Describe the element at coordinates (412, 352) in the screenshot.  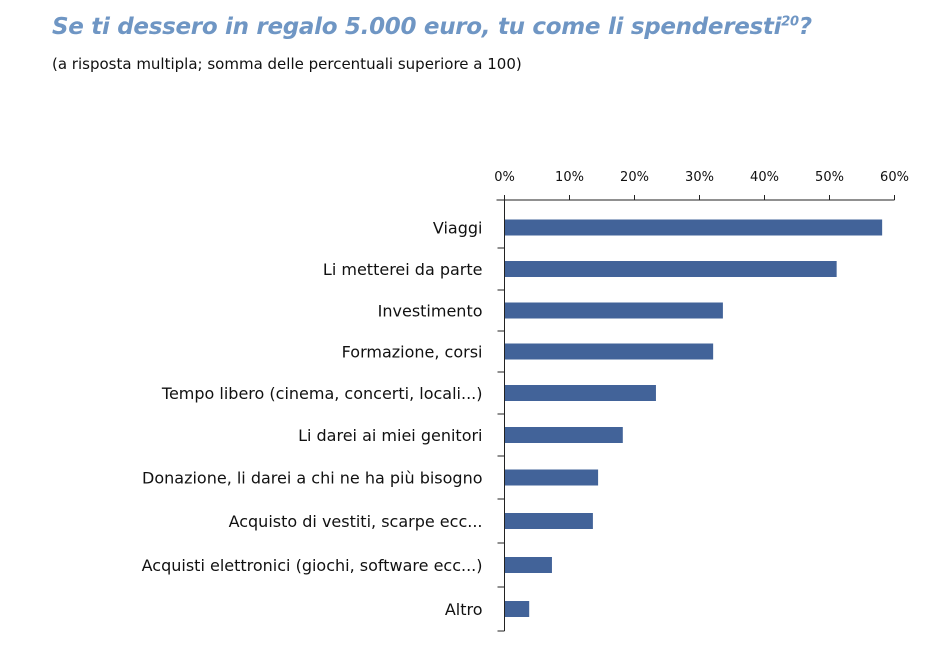
I see `category-label: Formazione, corsi` at that location.